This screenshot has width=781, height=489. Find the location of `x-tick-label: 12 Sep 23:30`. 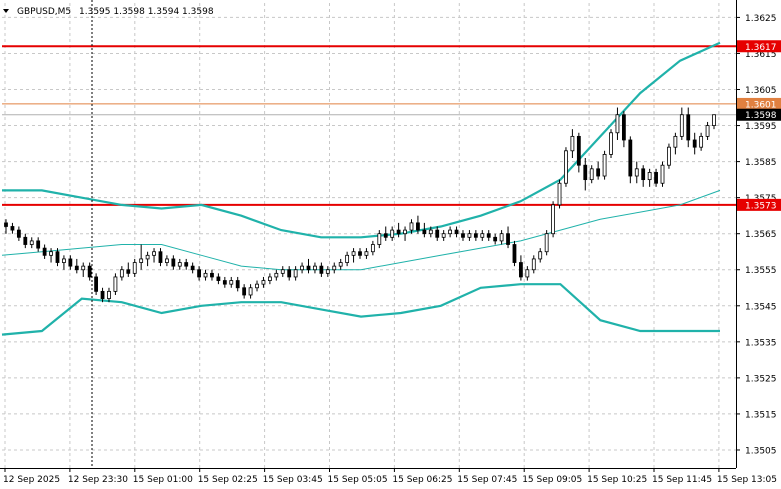

x-tick-label: 12 Sep 23:30 is located at coordinates (98, 480).